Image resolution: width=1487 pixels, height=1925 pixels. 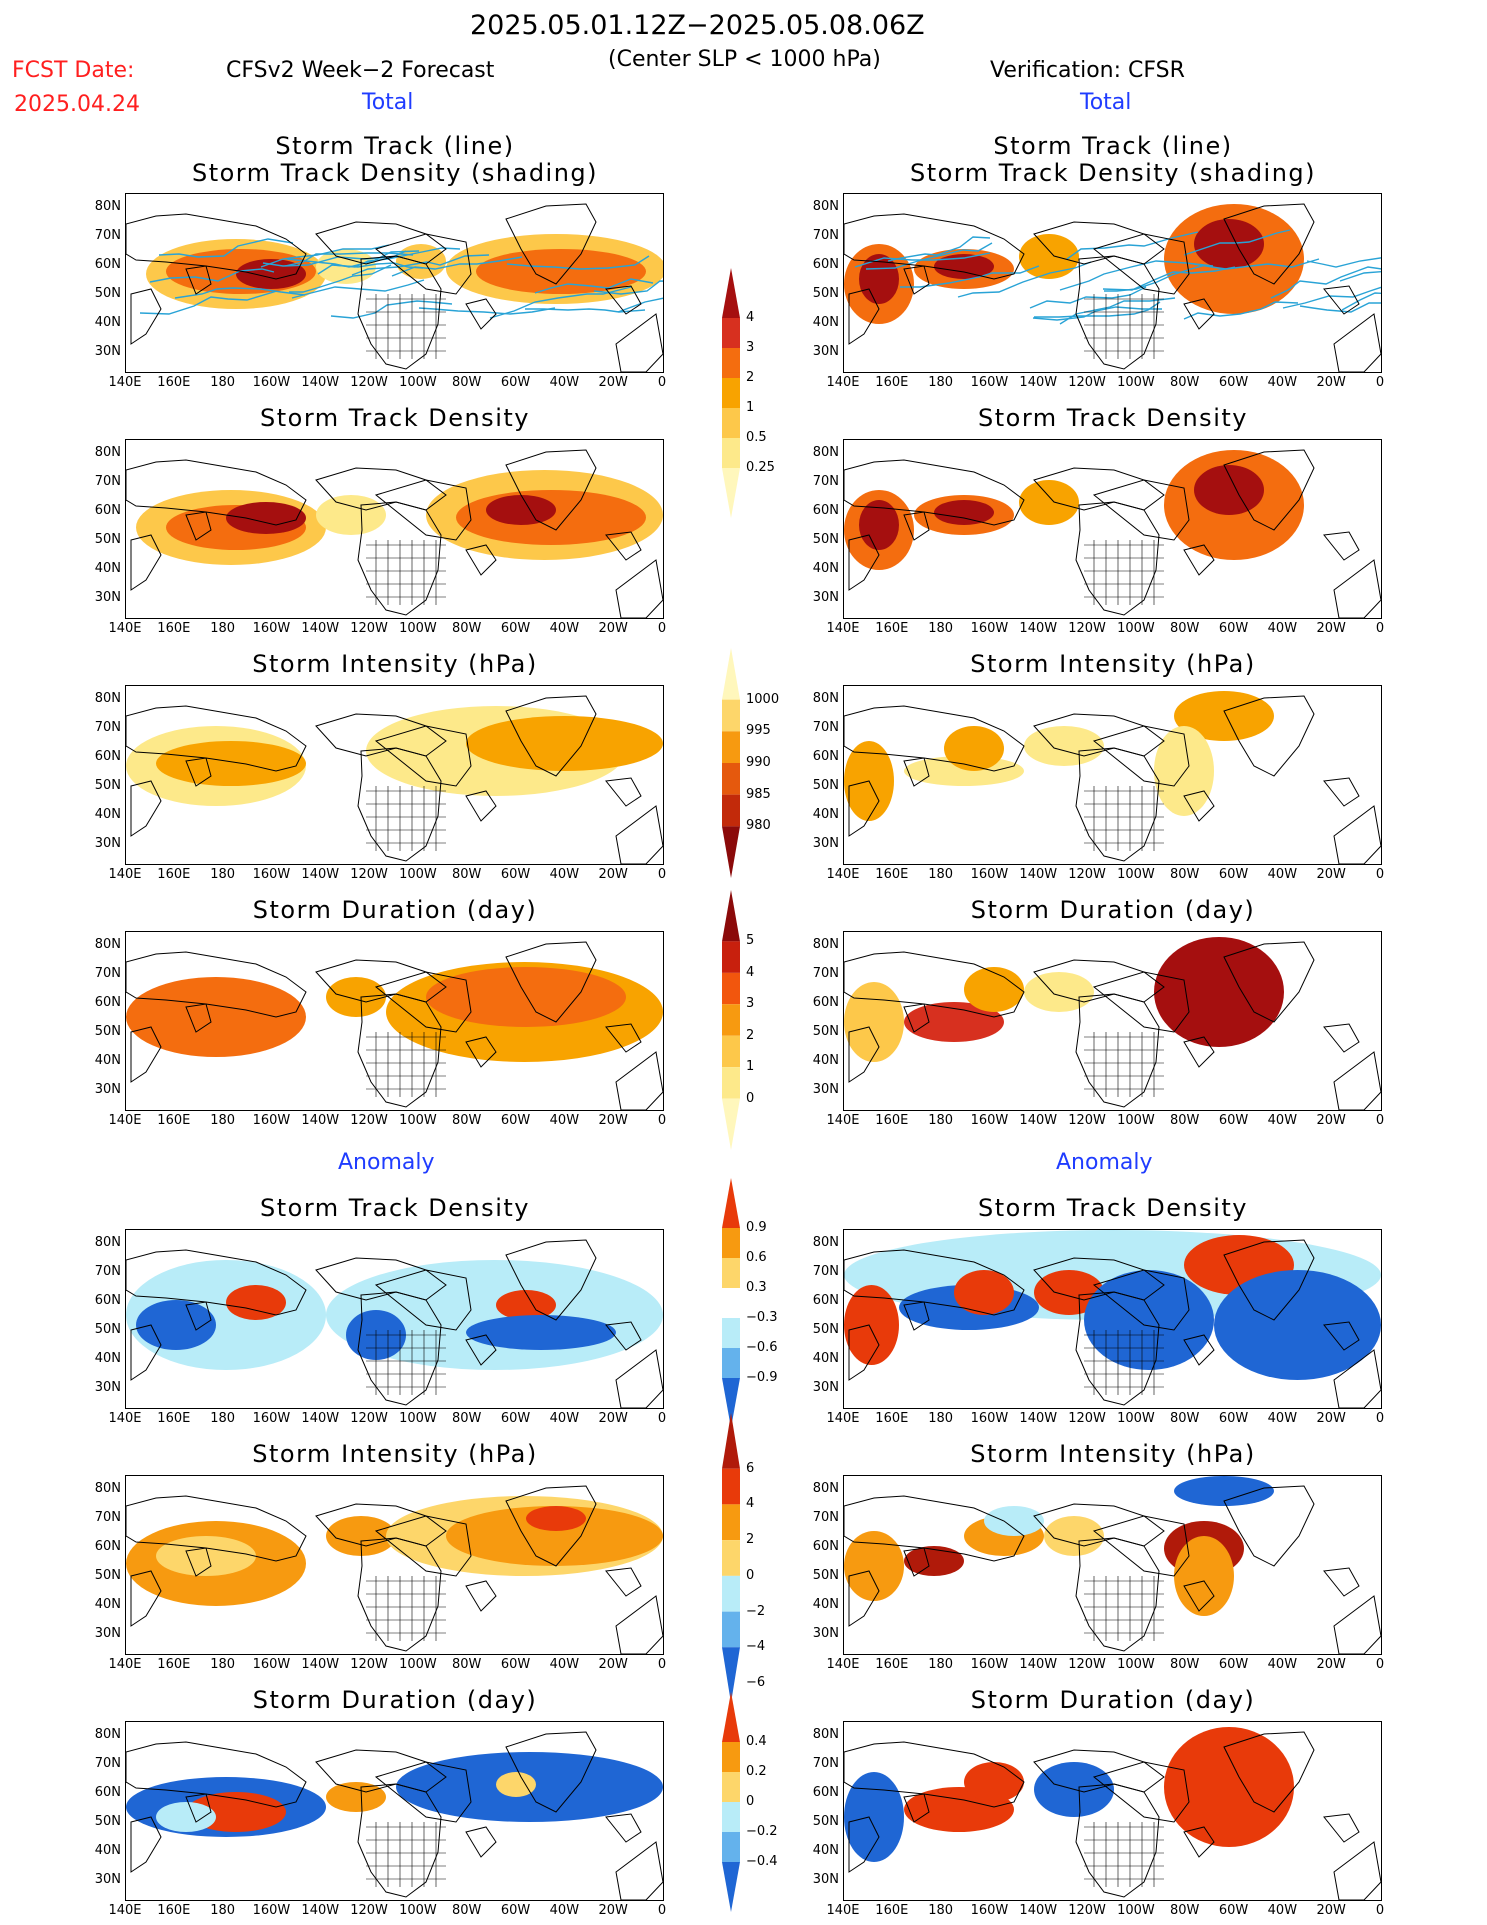 I want to click on colorbar-density_total, so click(x=731, y=393).